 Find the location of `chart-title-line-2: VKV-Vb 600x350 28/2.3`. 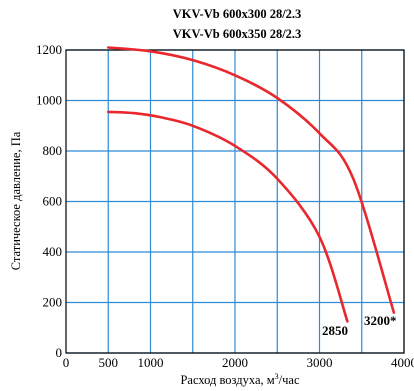

chart-title-line-2: VKV-Vb 600x350 28/2.3 is located at coordinates (237, 34).